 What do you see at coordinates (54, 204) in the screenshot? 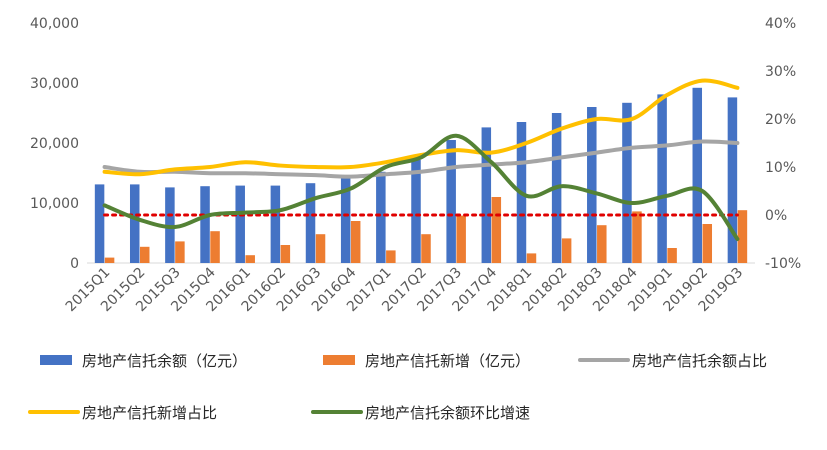
I see `left-axis-tick-label: 10,000` at bounding box center [54, 204].